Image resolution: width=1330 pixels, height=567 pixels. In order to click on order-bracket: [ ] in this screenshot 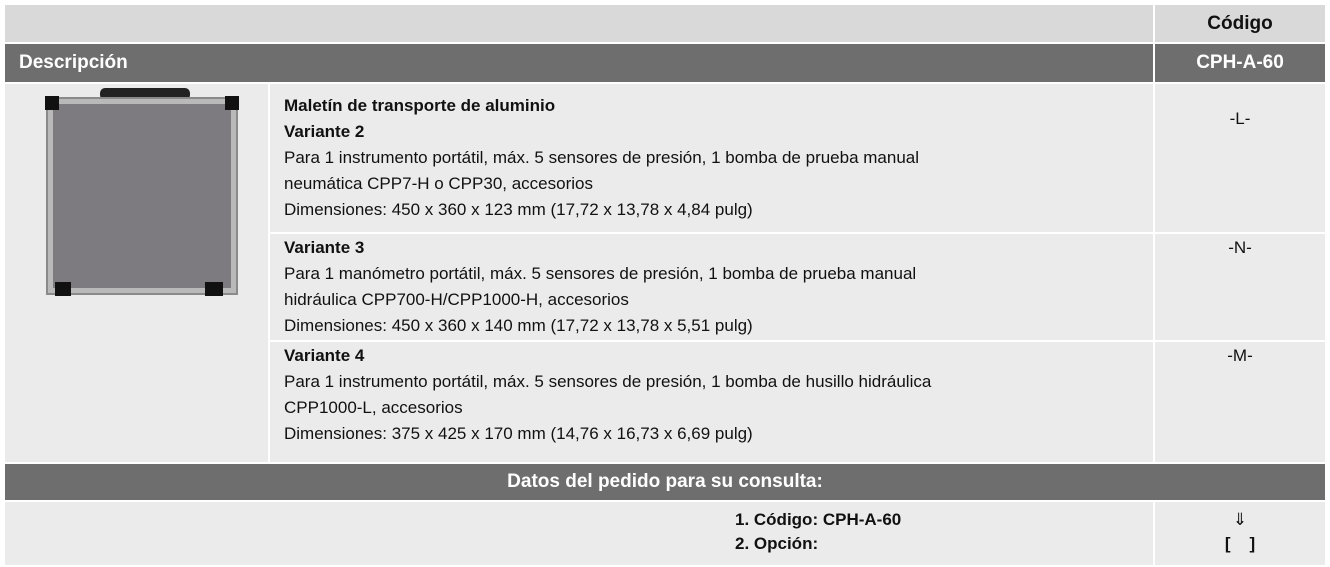, I will do `click(1240, 543)`.